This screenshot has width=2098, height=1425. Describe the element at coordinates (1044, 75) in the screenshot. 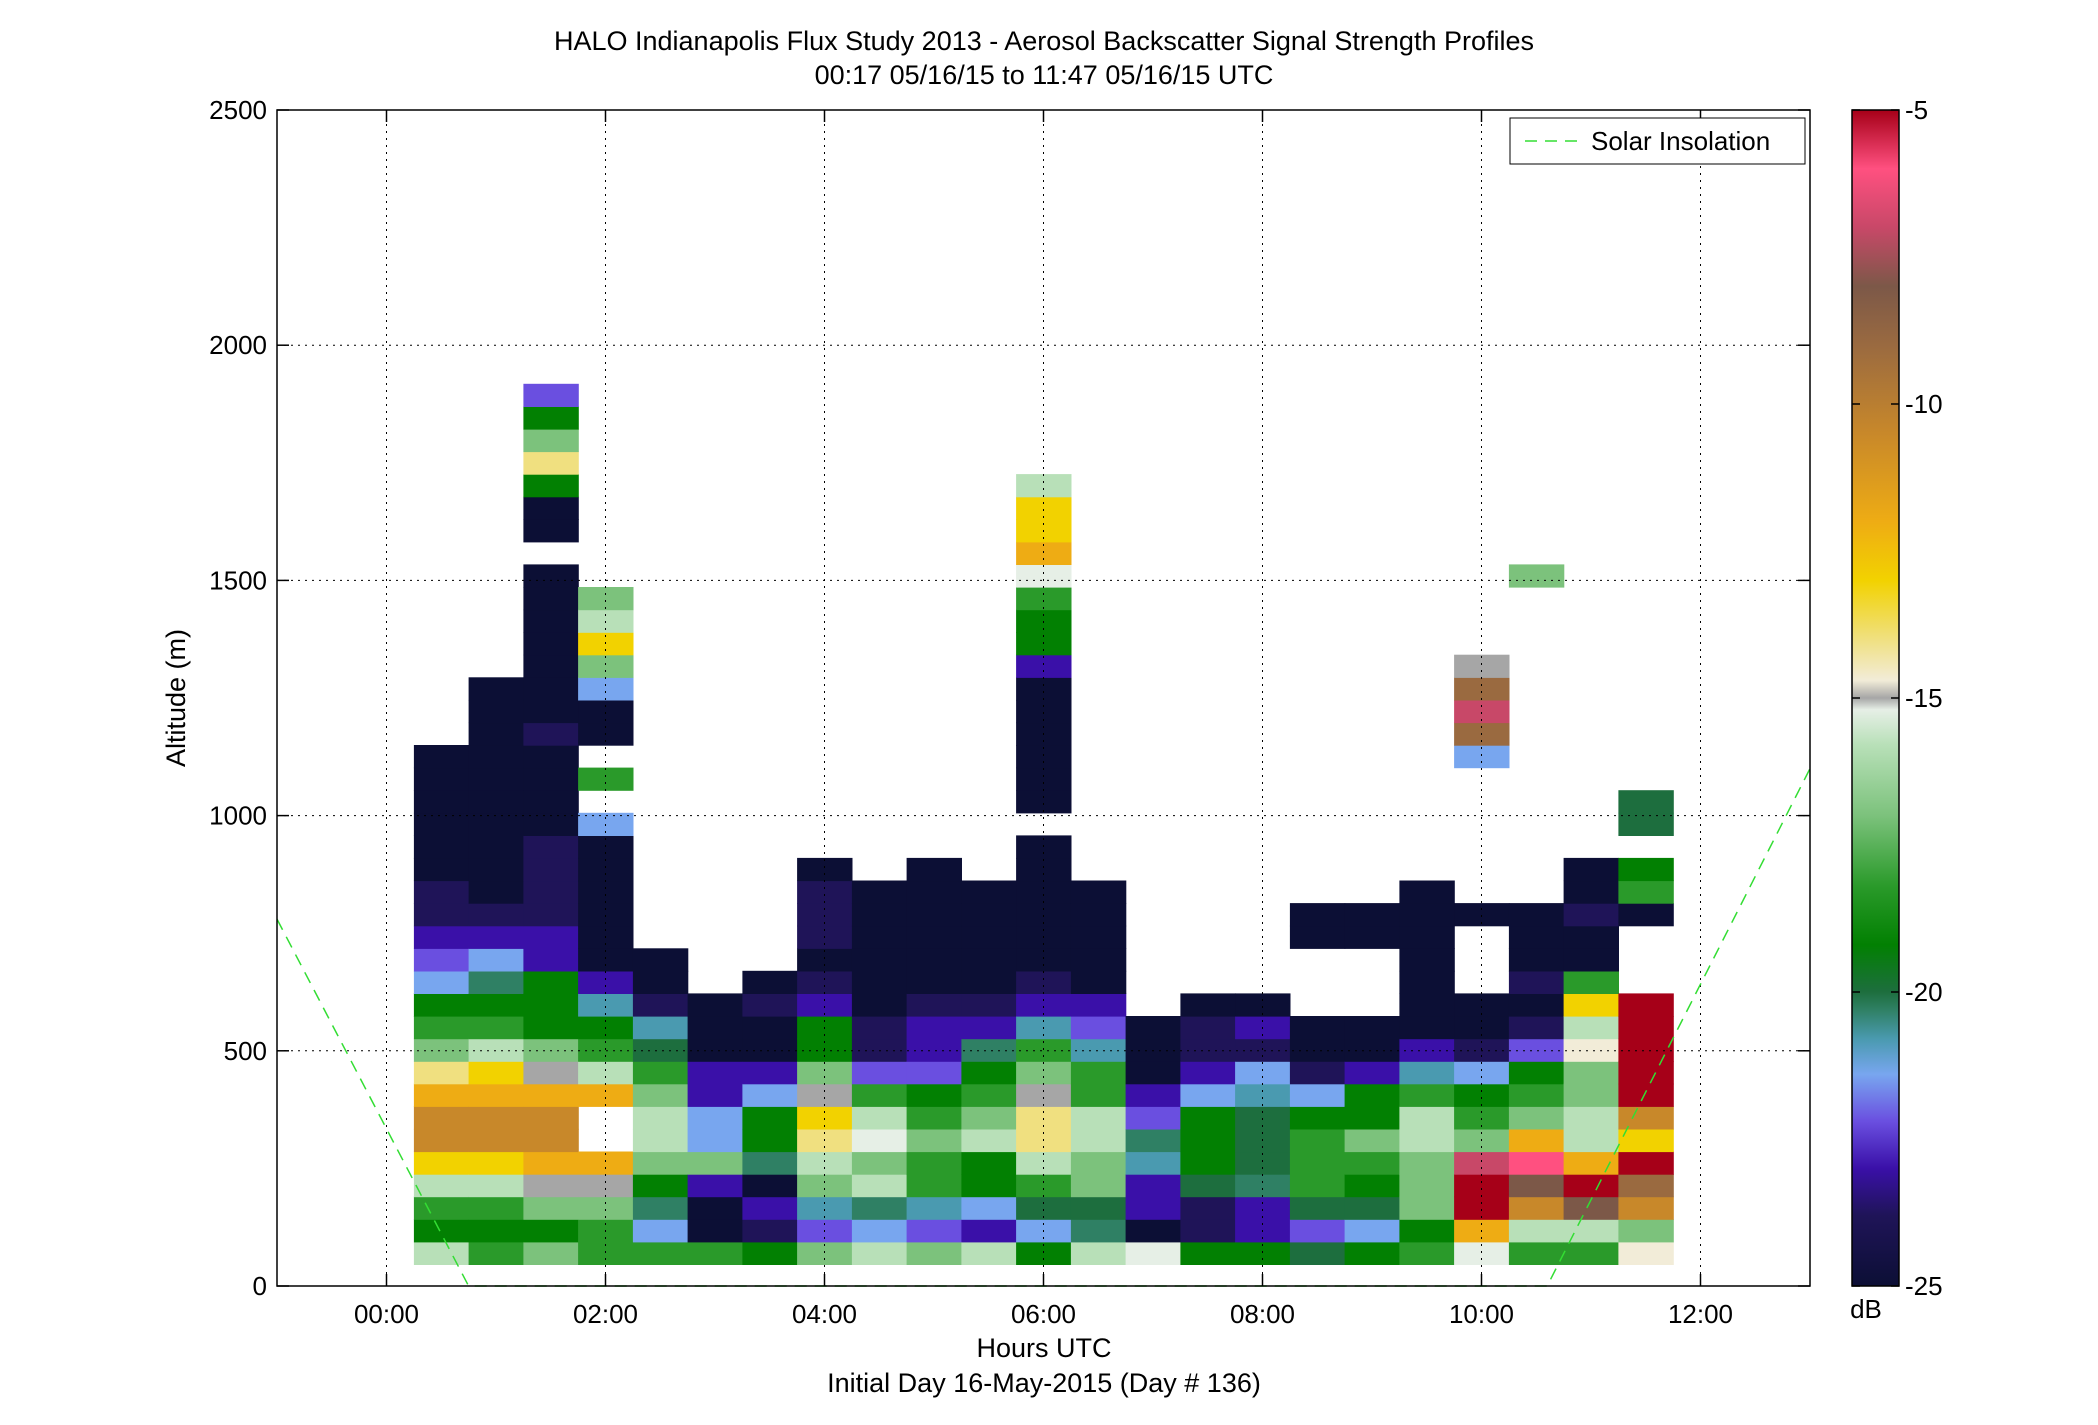

I see `chart-subtitle: 00:17 05/16/15 to 11:47 05/16/15 UTC` at that location.